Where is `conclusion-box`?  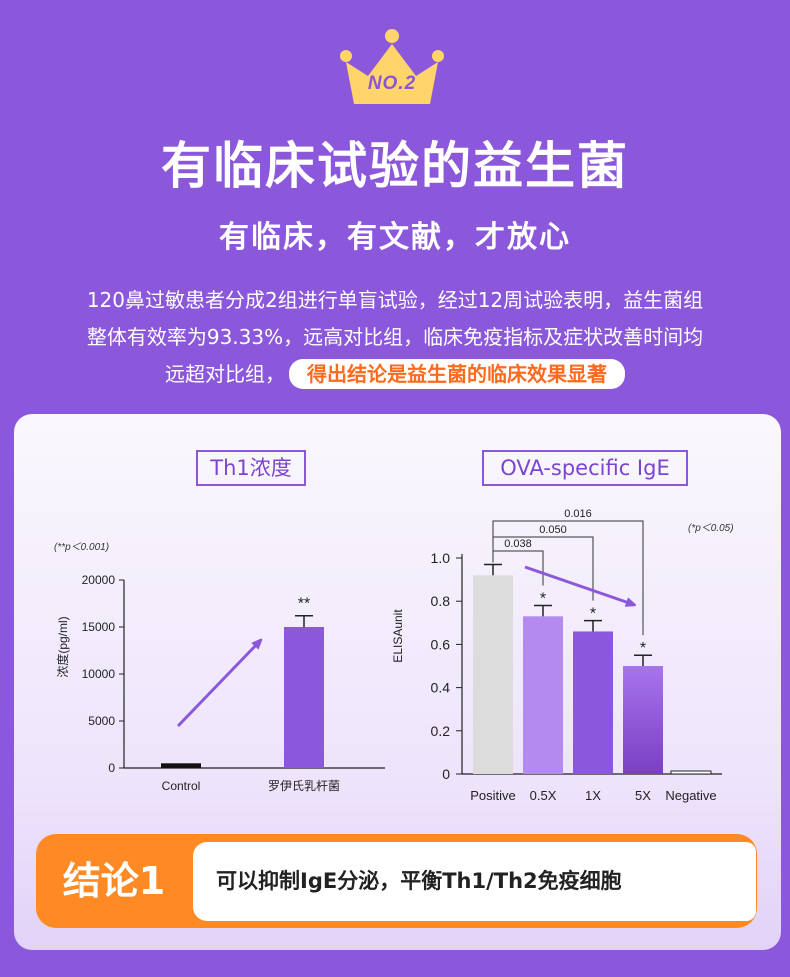
conclusion-box is located at coordinates (474, 881).